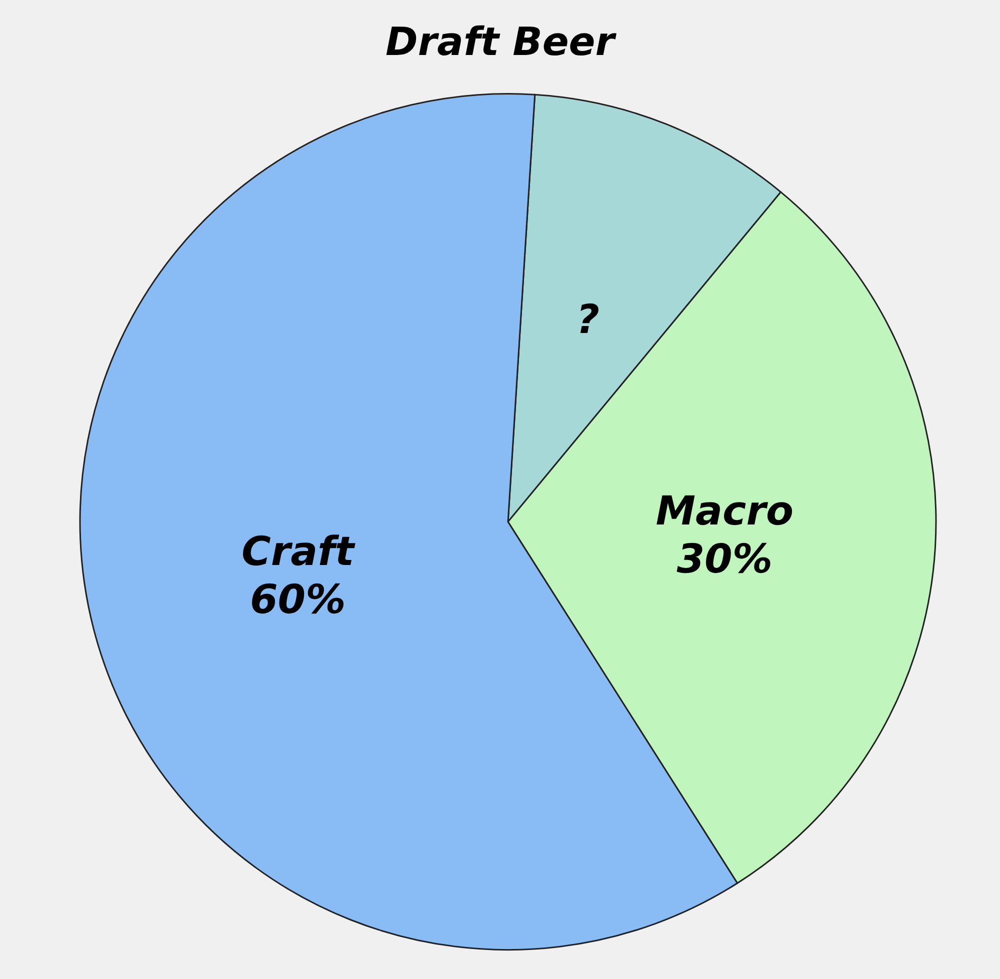 The image size is (1000, 979). I want to click on data-label: 60%, so click(298, 599).